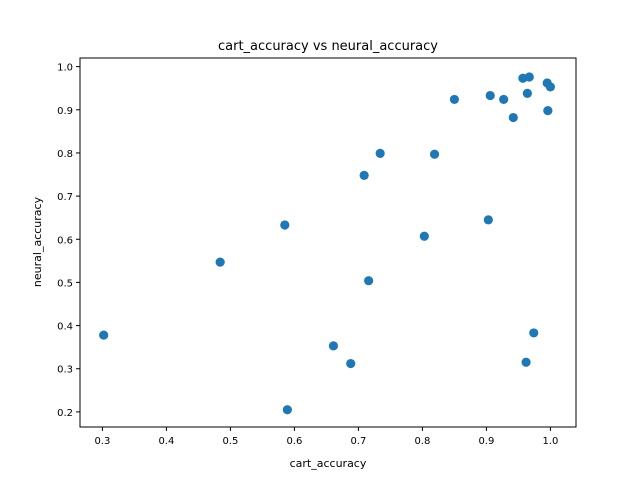 The width and height of the screenshot is (640, 480). What do you see at coordinates (102, 441) in the screenshot?
I see `x-tick-label: 0.3` at bounding box center [102, 441].